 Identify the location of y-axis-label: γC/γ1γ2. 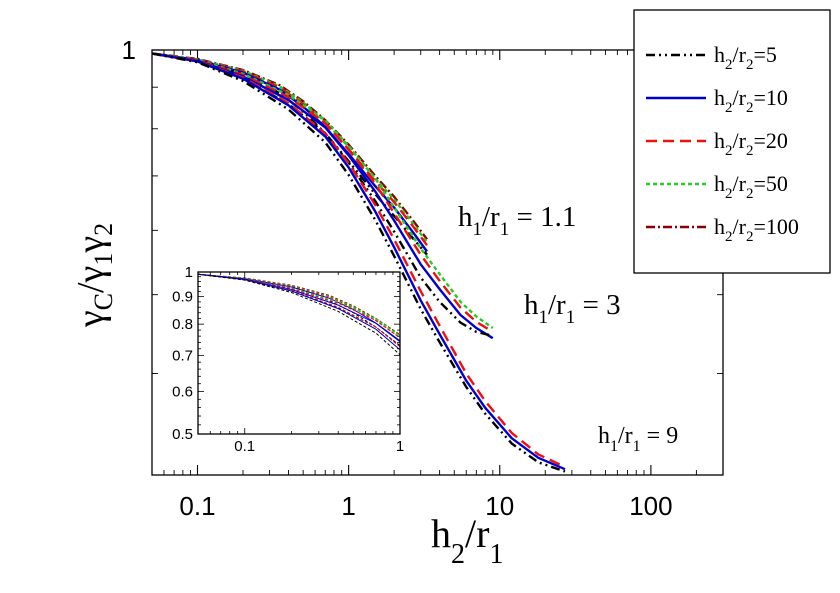
(94, 275).